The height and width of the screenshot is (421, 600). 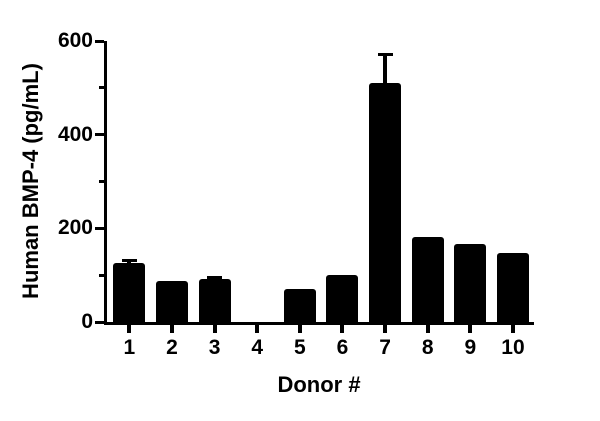 What do you see at coordinates (172, 347) in the screenshot?
I see `x-tick-label: 2` at bounding box center [172, 347].